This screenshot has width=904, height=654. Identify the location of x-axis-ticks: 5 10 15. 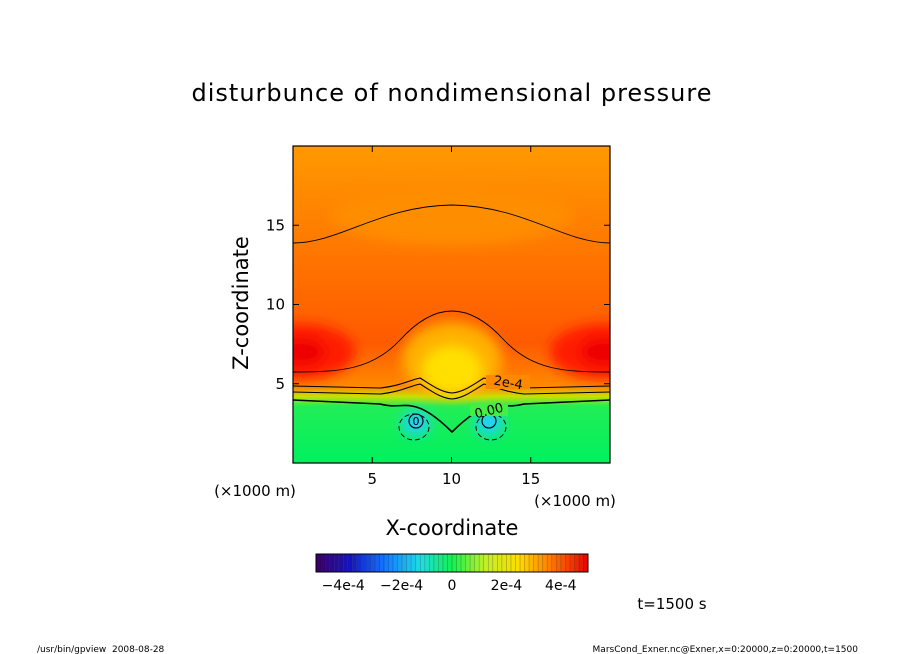
(453, 317).